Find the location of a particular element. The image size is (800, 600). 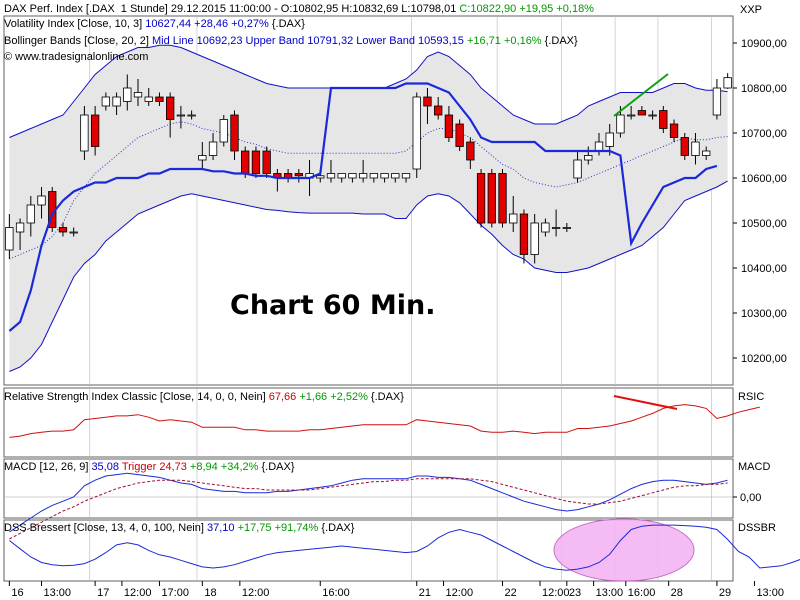

bb-label: Bollinger Bands [Close, 20, 2] is located at coordinates (76, 41).